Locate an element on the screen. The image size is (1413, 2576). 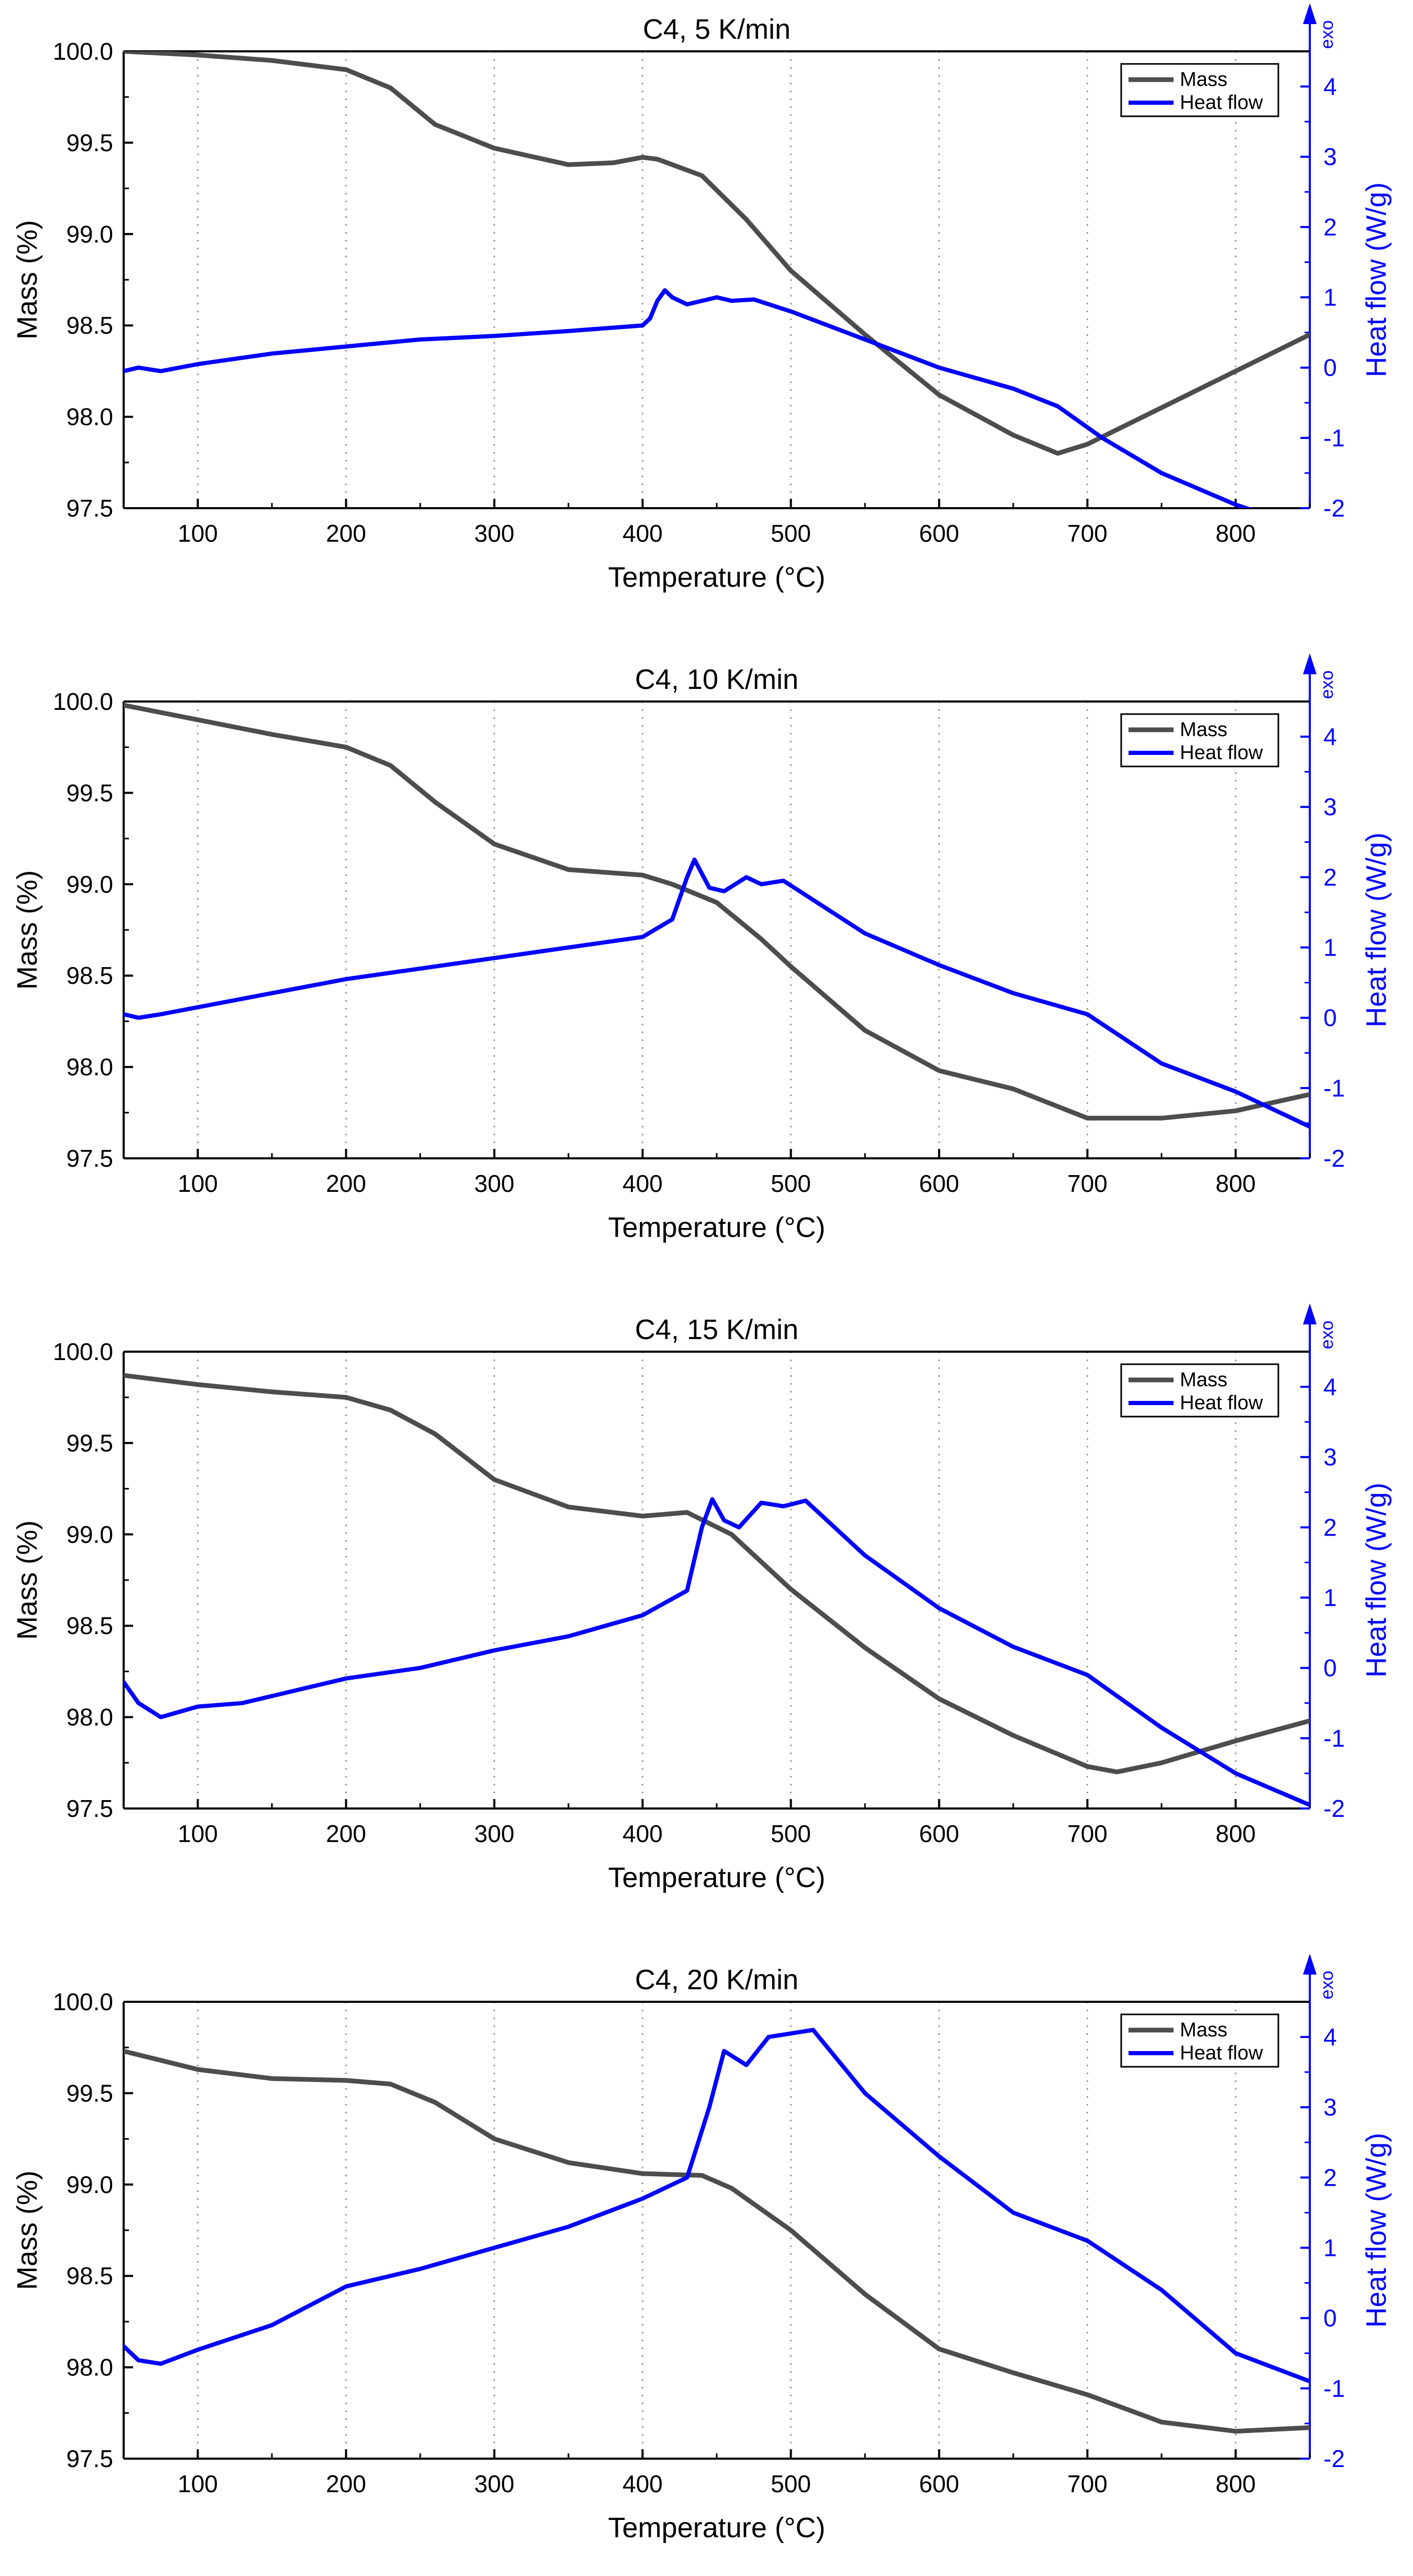
y-tick-label: 97.5 is located at coordinates (89, 508).